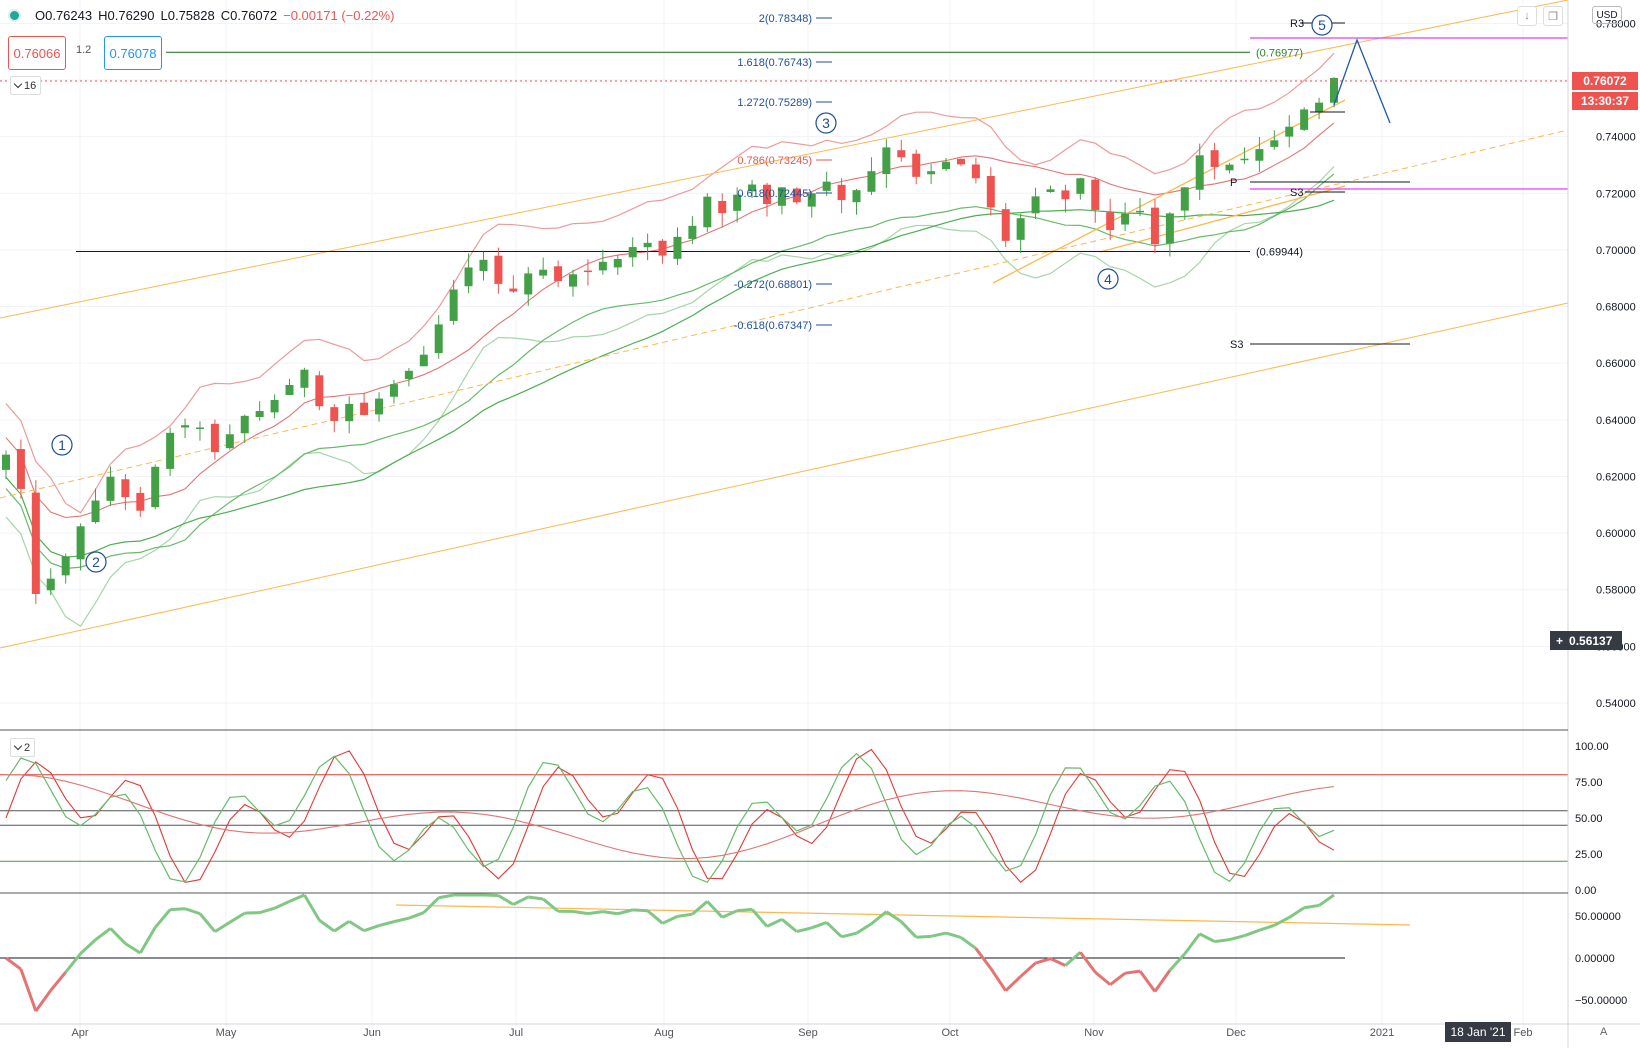 The height and width of the screenshot is (1048, 1640). Describe the element at coordinates (1527, 16) in the screenshot. I see `arrow-down-icon: ↓` at that location.